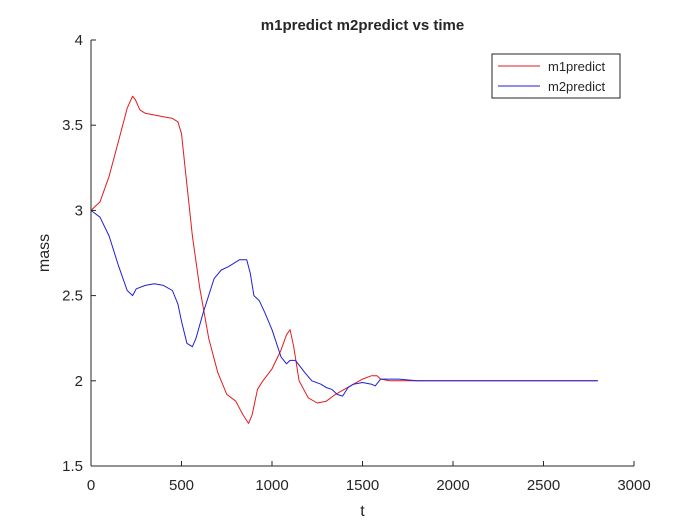 This screenshot has height=530, width=700. Describe the element at coordinates (362, 511) in the screenshot. I see `x-axis-label: t` at that location.